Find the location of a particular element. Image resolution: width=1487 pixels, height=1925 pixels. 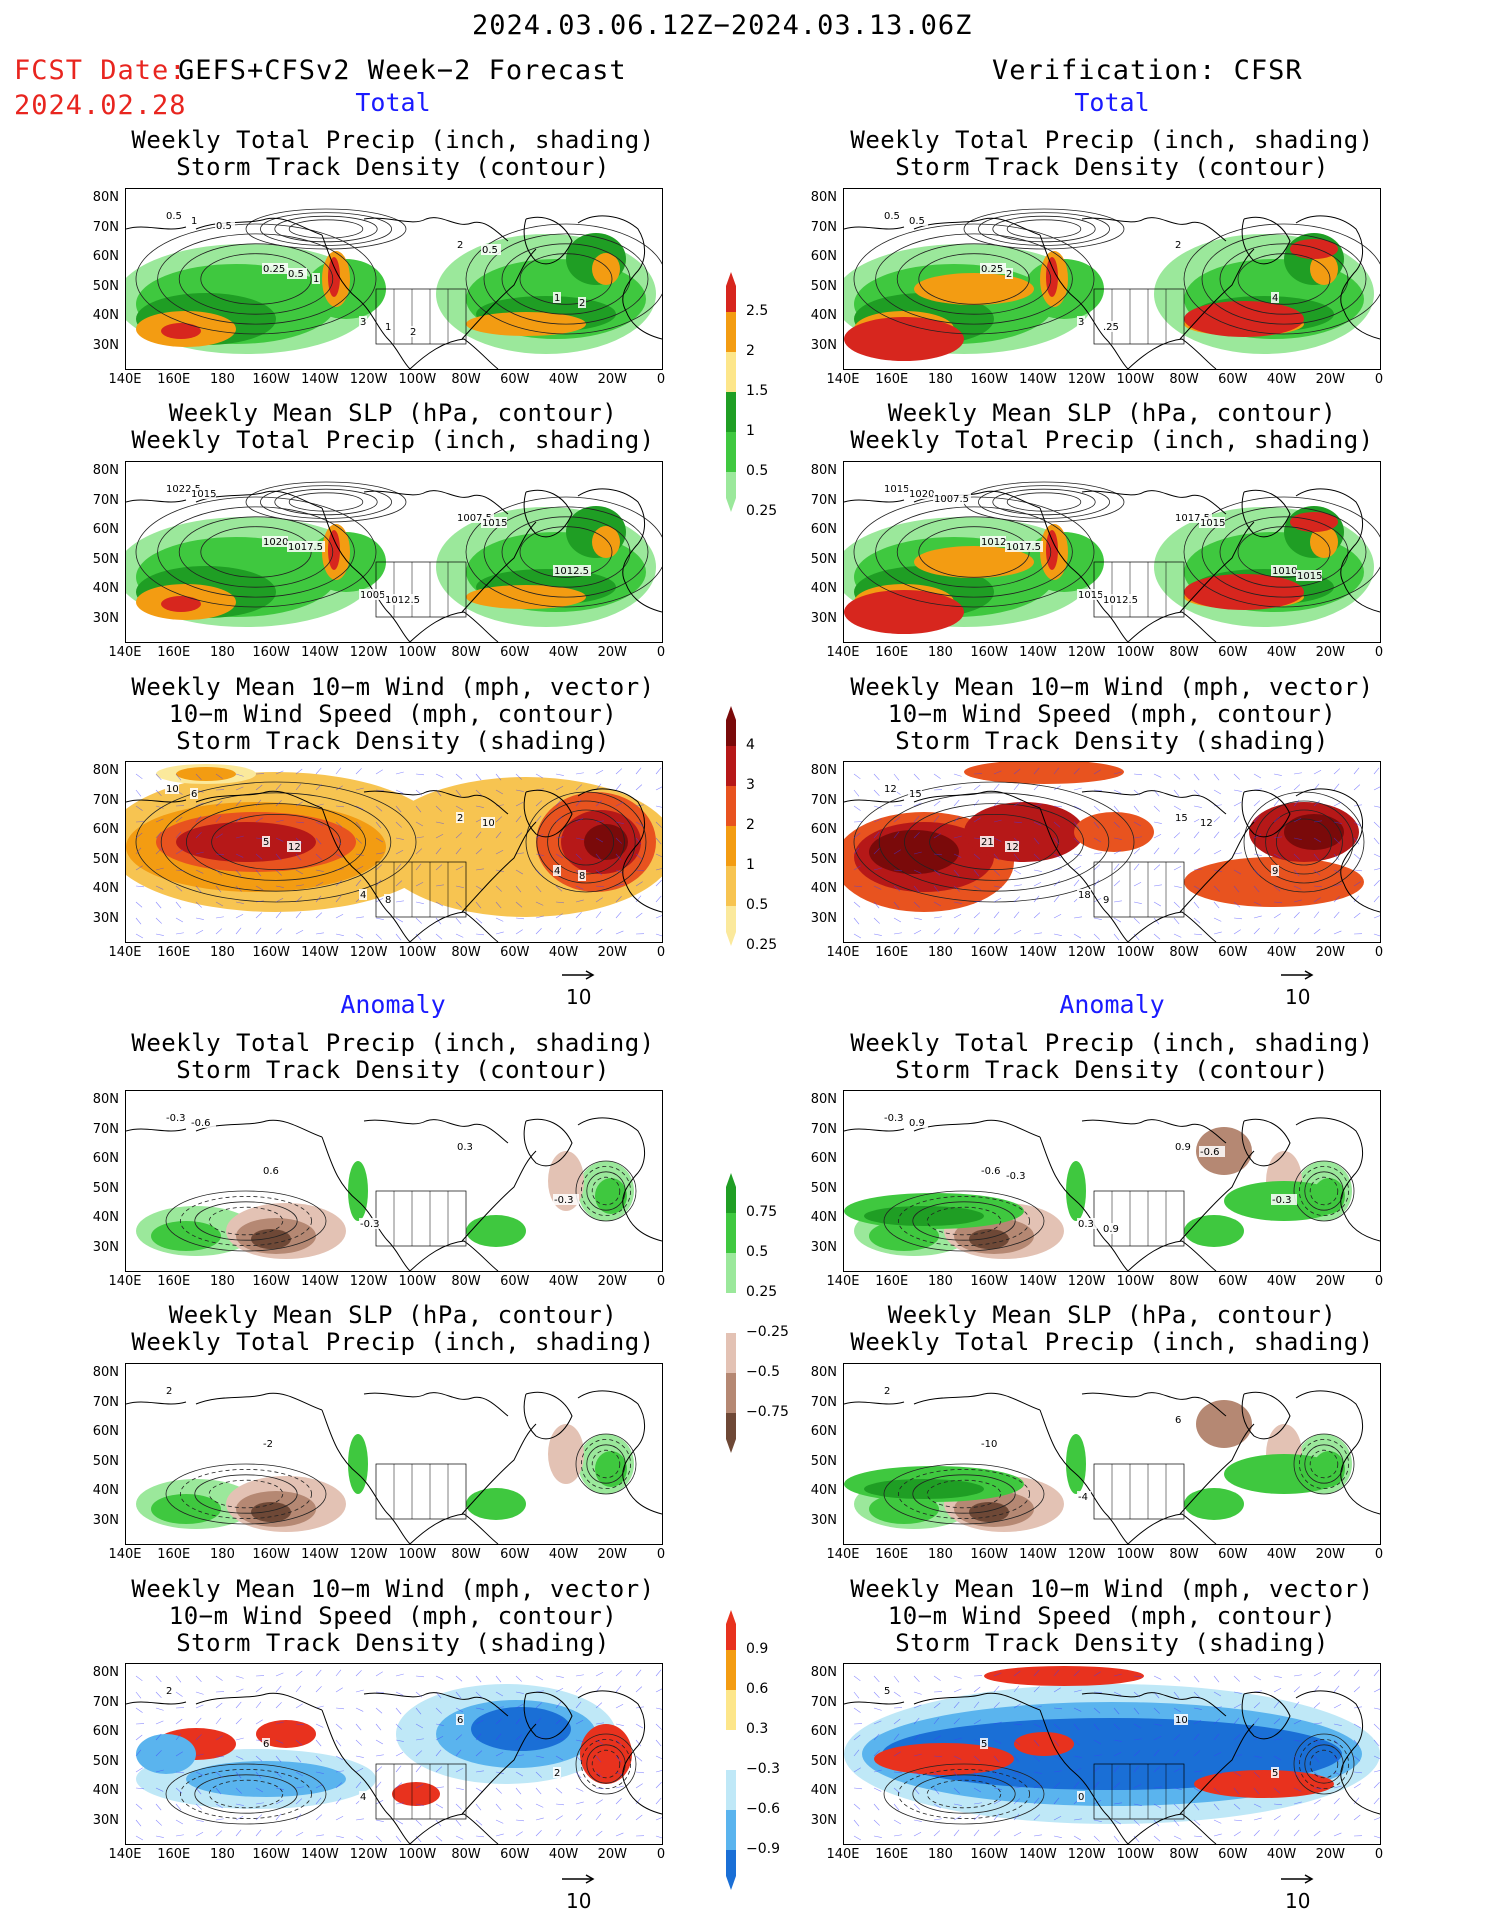

contour-label: 5 is located at coordinates (984, 1744).